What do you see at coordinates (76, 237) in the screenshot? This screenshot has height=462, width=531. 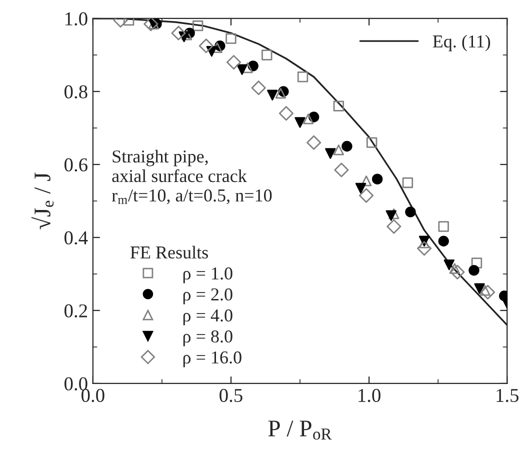 I see `y-tick-label: 0.4` at bounding box center [76, 237].